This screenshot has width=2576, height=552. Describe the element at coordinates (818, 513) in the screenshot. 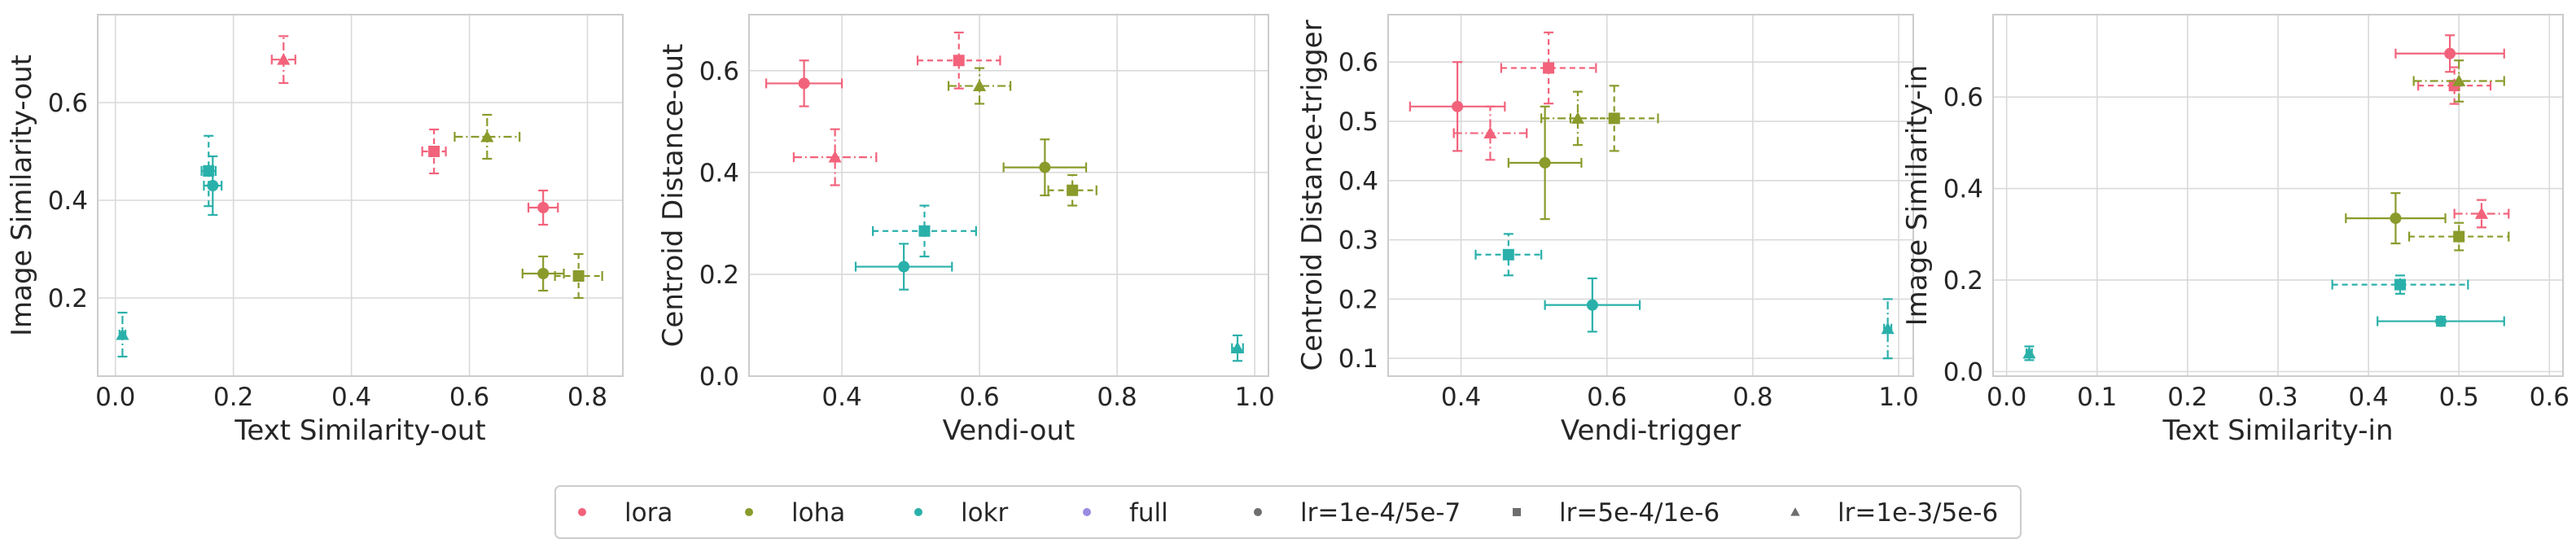

I see `legend-label: loha` at that location.